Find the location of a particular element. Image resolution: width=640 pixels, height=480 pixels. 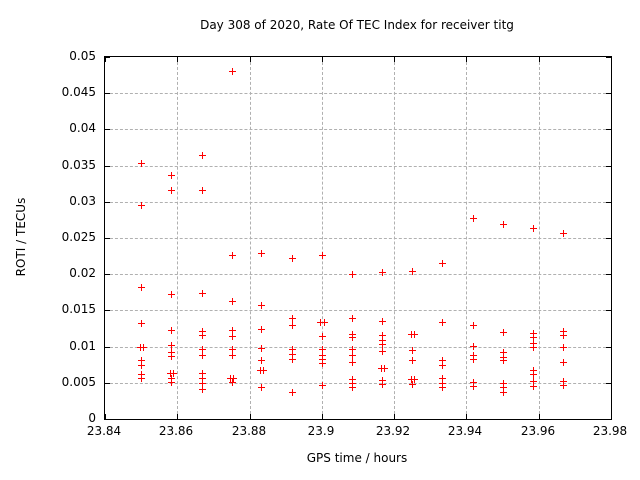

y-tick-label: 0.02 is located at coordinates (82, 273).